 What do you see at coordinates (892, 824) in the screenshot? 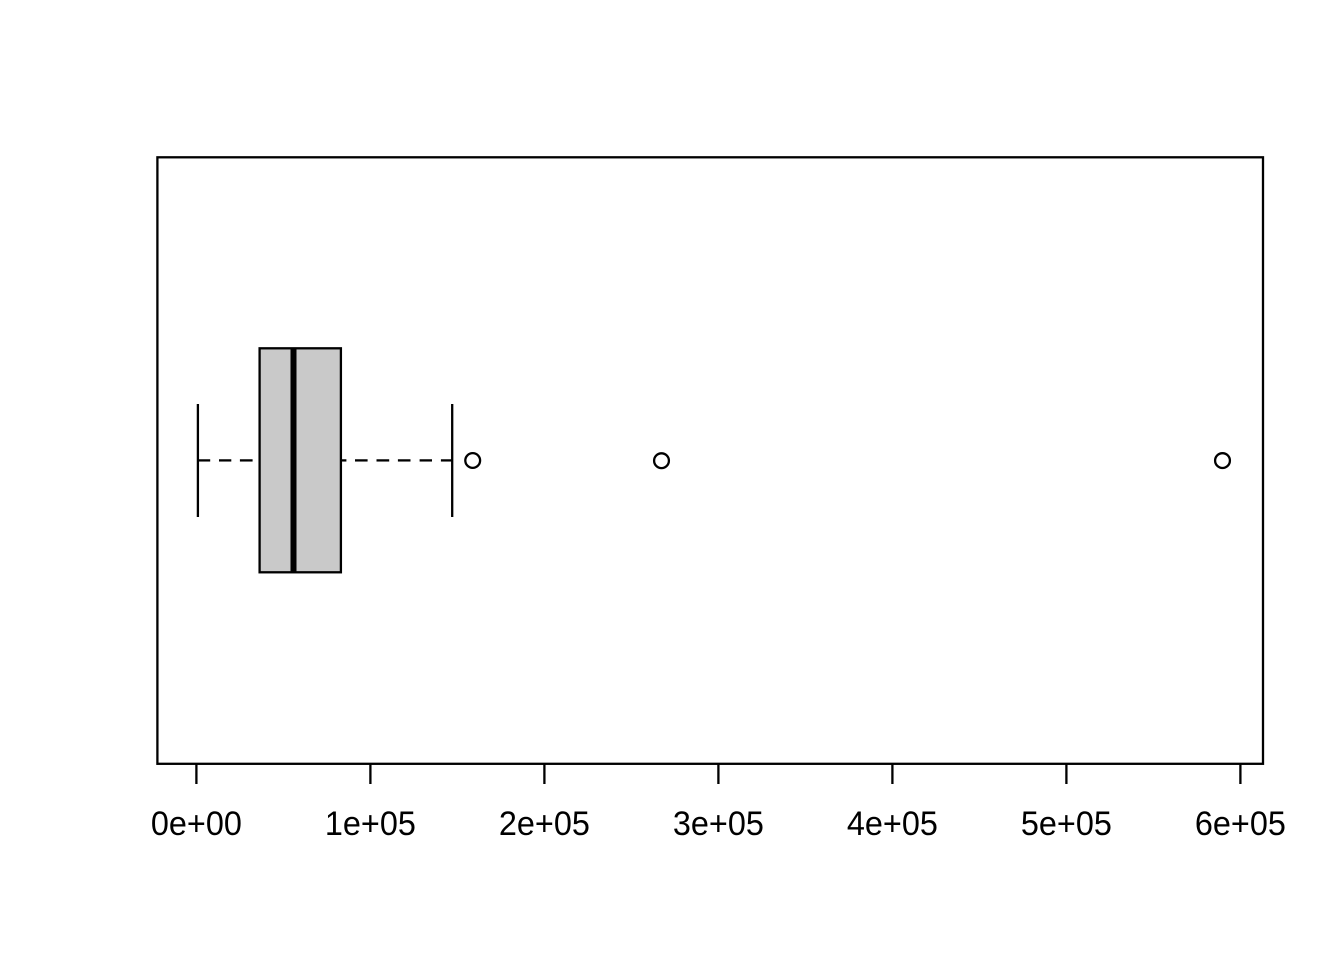
I see `svg-text: 4e+05` at bounding box center [892, 824].